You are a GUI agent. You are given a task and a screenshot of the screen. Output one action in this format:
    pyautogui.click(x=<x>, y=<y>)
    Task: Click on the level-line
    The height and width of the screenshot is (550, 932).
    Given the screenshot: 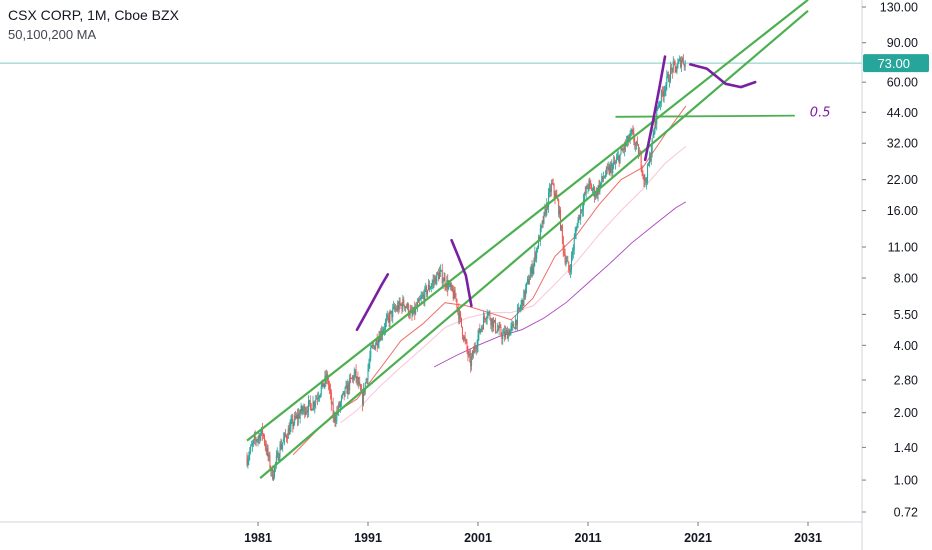 What is the action you would take?
    pyautogui.click(x=705, y=116)
    